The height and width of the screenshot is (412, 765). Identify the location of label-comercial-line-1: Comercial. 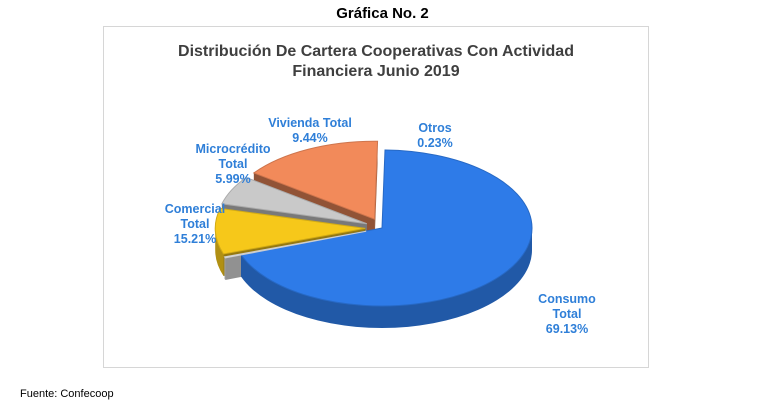
(195, 209).